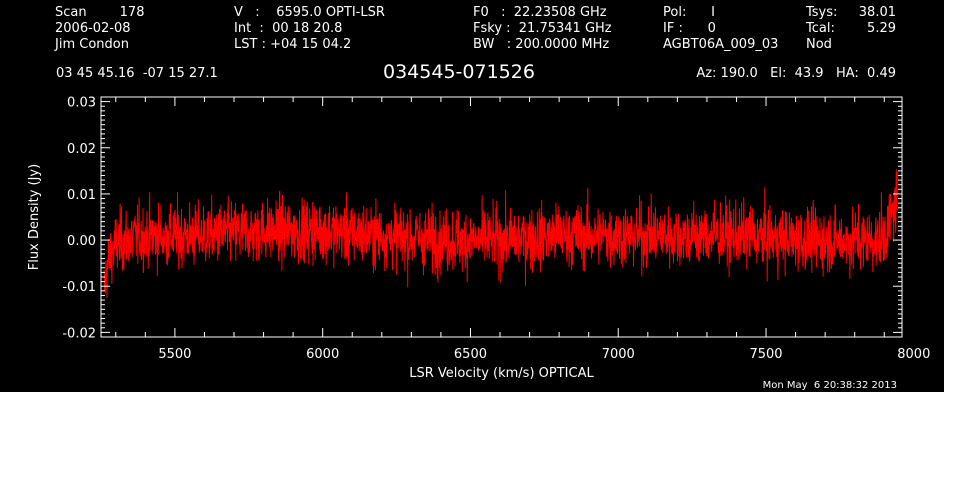 The width and height of the screenshot is (962, 490). What do you see at coordinates (881, 28) in the screenshot?
I see `header-col5b-line-1: 5.29` at bounding box center [881, 28].